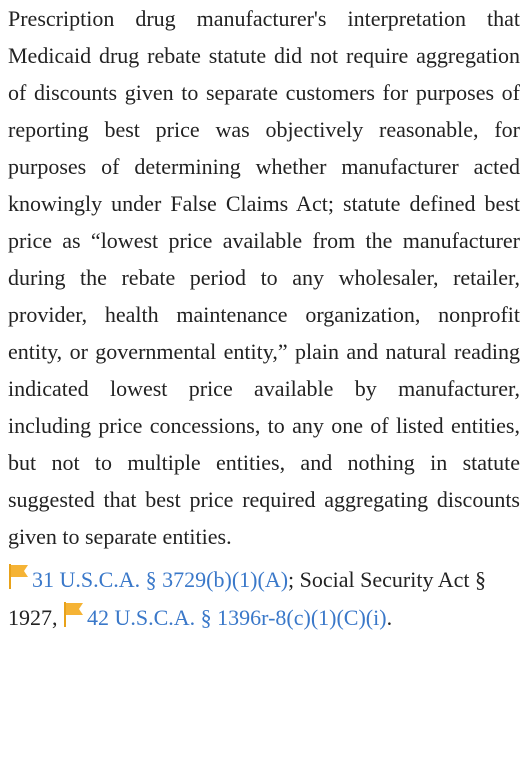 The width and height of the screenshot is (529, 759). Describe the element at coordinates (247, 598) in the screenshot. I see `citation-text: ; Social Security Act § 1927,` at that location.